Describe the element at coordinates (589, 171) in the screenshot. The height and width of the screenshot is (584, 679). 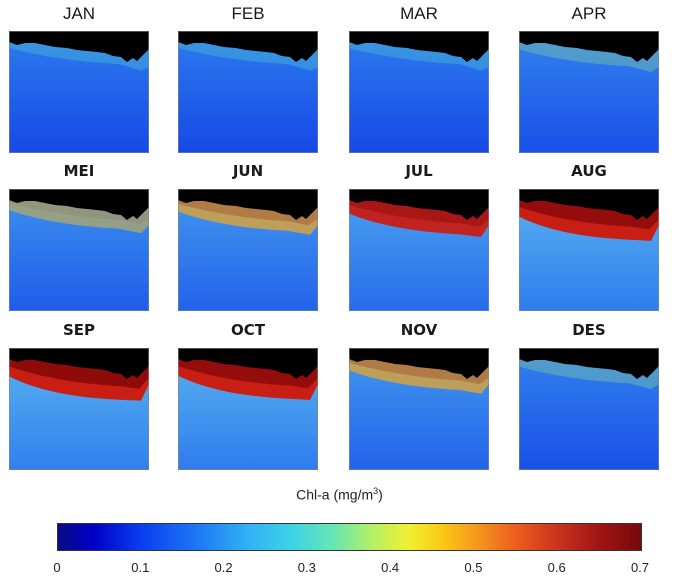
I see `month-label-aug: AUG` at that location.